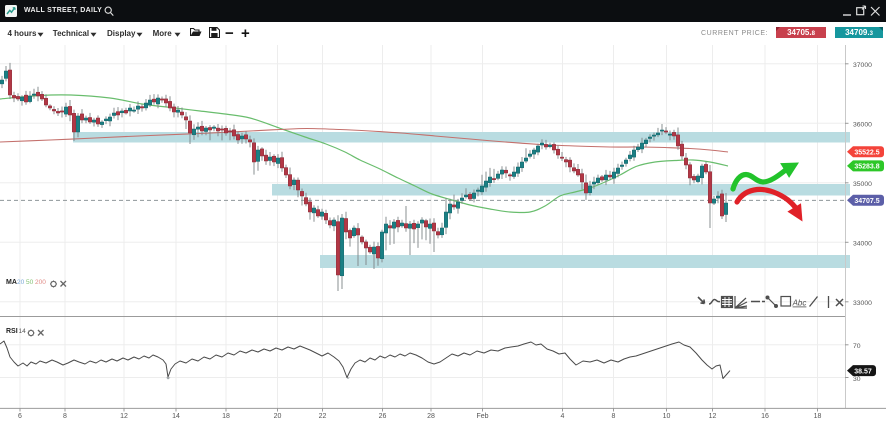  Describe the element at coordinates (765, 416) in the screenshot. I see `svg-text: 16` at that location.